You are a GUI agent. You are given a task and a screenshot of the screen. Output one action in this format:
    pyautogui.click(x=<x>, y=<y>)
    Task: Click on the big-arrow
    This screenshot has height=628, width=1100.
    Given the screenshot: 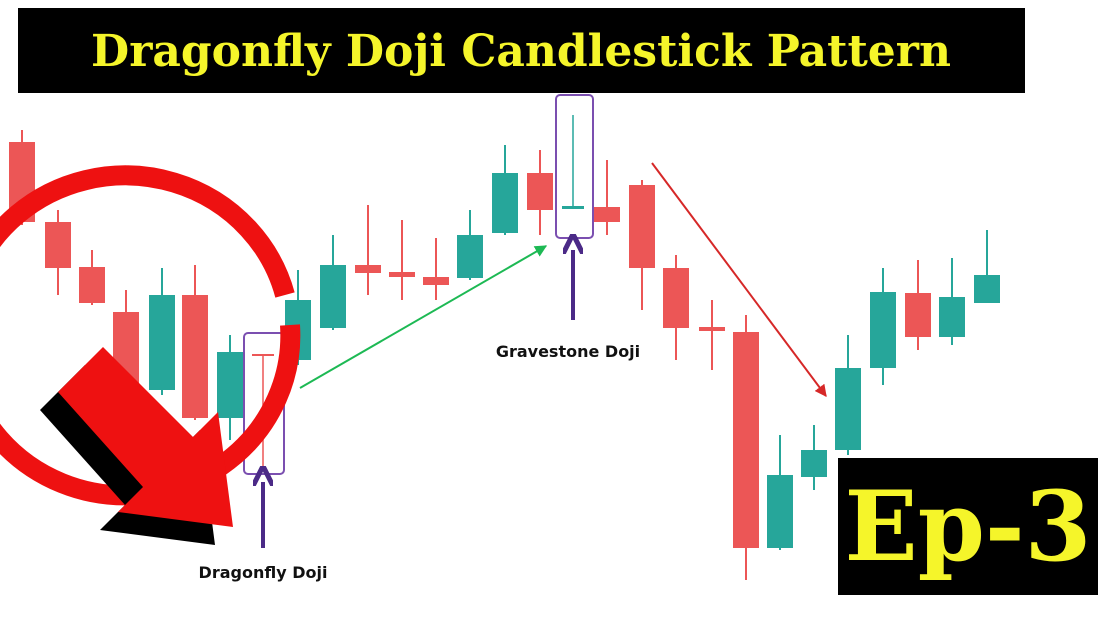 What is the action you would take?
    pyautogui.click(x=145, y=437)
    